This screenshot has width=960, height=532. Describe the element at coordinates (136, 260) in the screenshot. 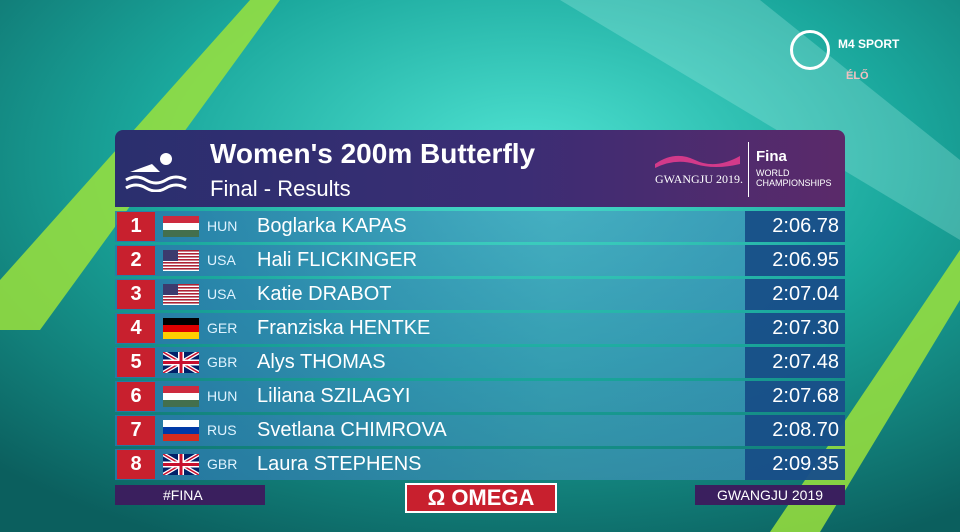

I see `rank: 2` at that location.